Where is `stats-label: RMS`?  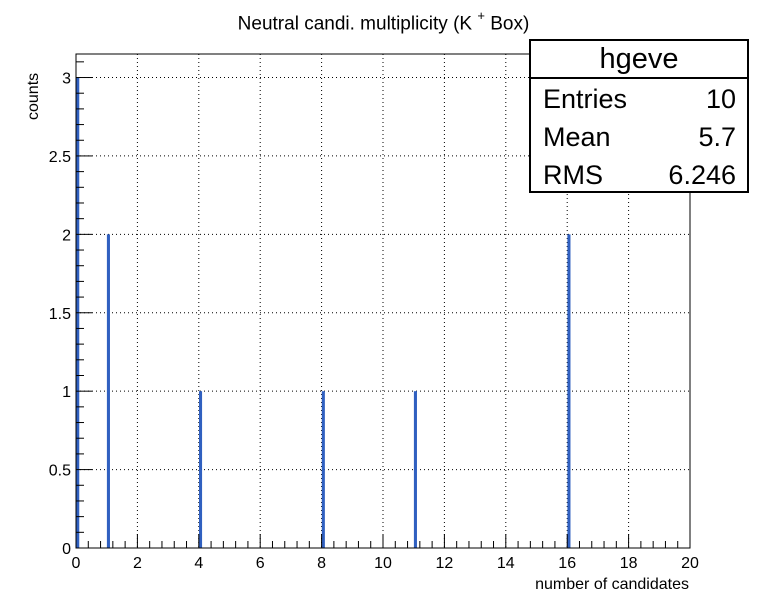 stats-label: RMS is located at coordinates (573, 175).